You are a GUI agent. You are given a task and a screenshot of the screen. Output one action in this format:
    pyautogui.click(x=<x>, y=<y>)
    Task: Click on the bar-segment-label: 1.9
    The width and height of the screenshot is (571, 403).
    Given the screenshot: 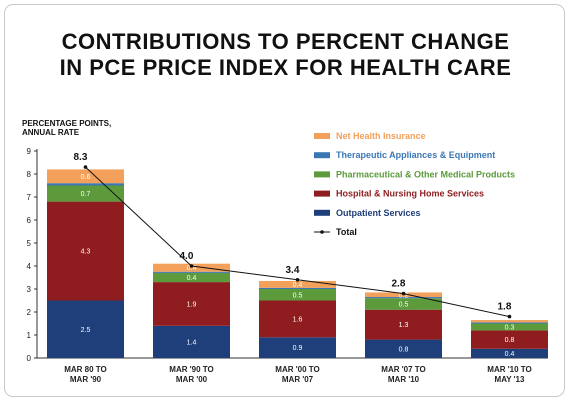 What is the action you would take?
    pyautogui.click(x=192, y=304)
    